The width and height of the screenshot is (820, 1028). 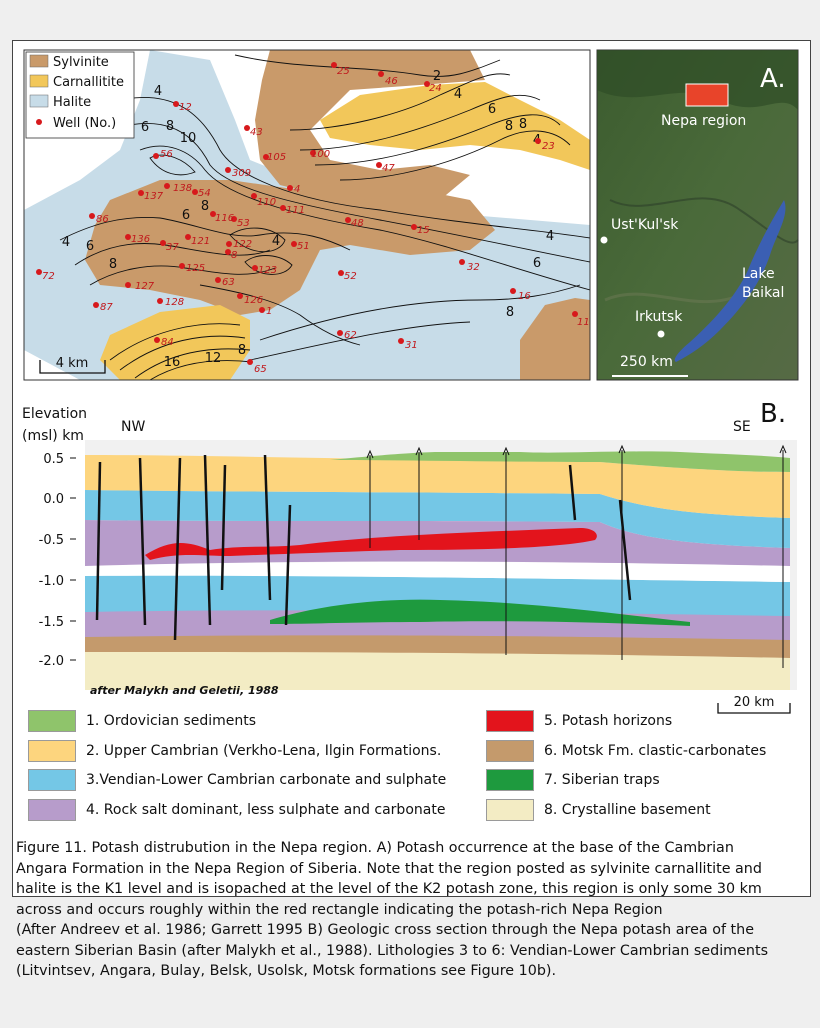 I want to click on svg-text: 72, so click(x=48, y=276).